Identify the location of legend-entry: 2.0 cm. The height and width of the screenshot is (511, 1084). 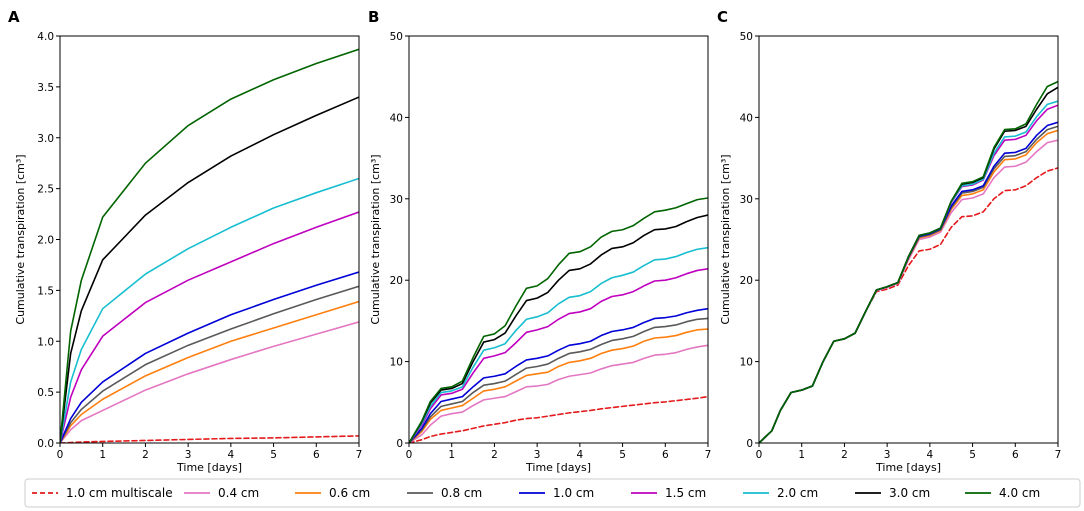
(780, 493).